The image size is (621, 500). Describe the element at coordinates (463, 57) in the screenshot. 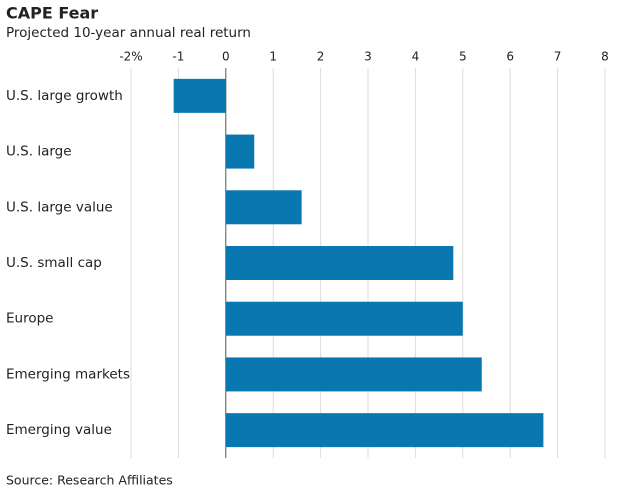

I see `x-tick-label: 5` at that location.